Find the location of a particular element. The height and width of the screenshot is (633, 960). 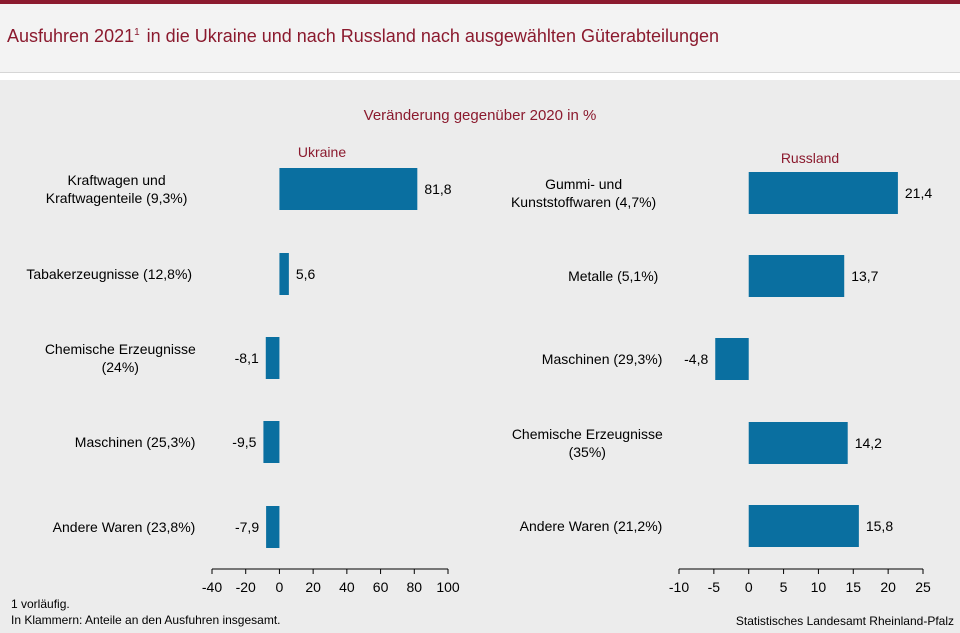

data-label: -7,9 is located at coordinates (247, 527).